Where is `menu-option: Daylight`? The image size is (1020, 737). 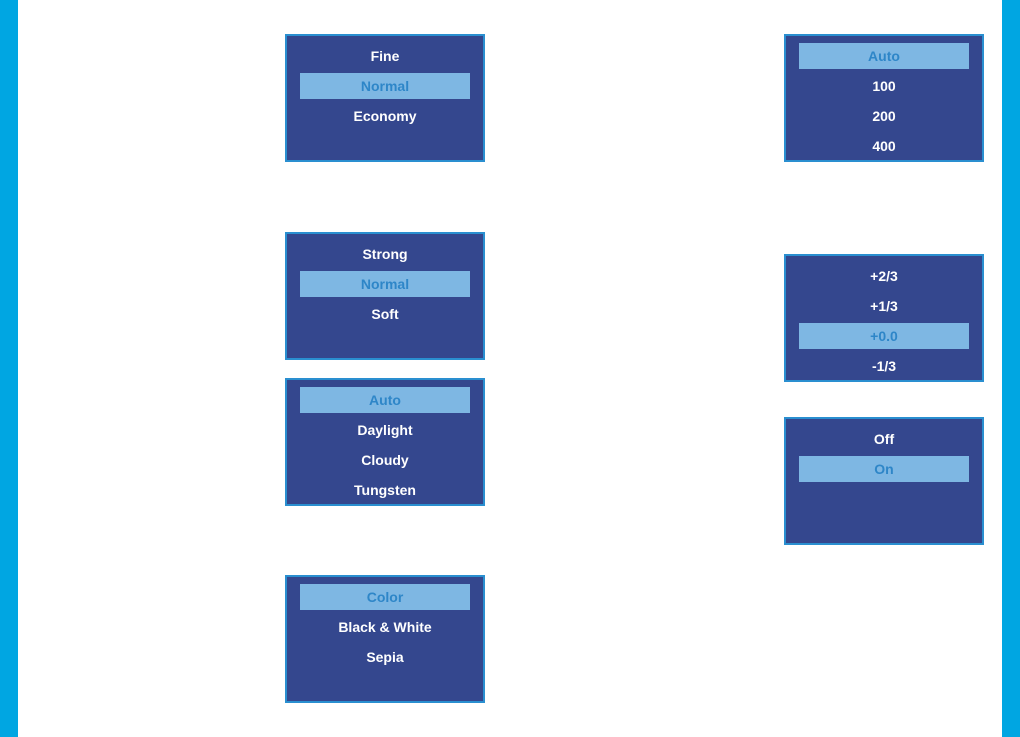 menu-option: Daylight is located at coordinates (385, 430).